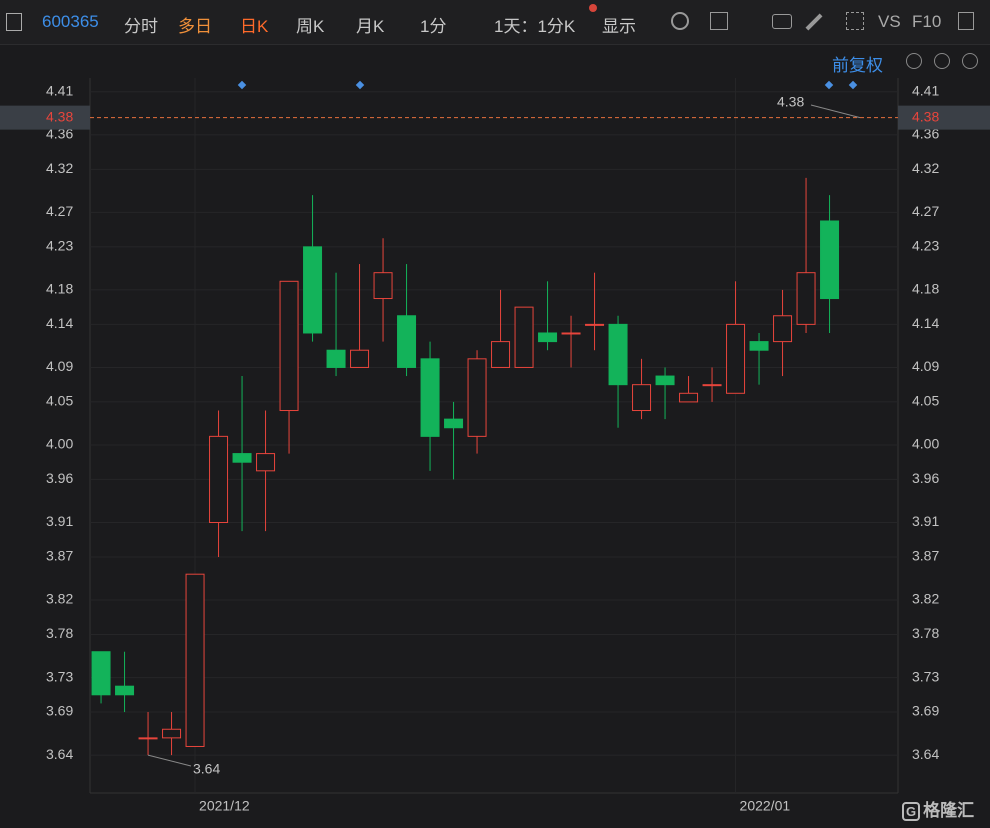  Describe the element at coordinates (925, 521) in the screenshot. I see `y-tick-label-right: 3.91` at that location.